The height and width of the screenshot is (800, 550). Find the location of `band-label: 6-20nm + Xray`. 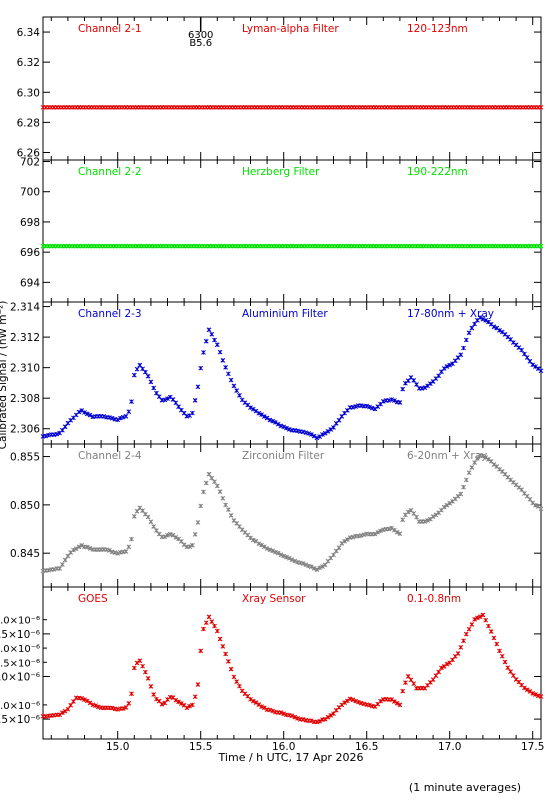

band-label: 6-20nm + Xray is located at coordinates (447, 456).